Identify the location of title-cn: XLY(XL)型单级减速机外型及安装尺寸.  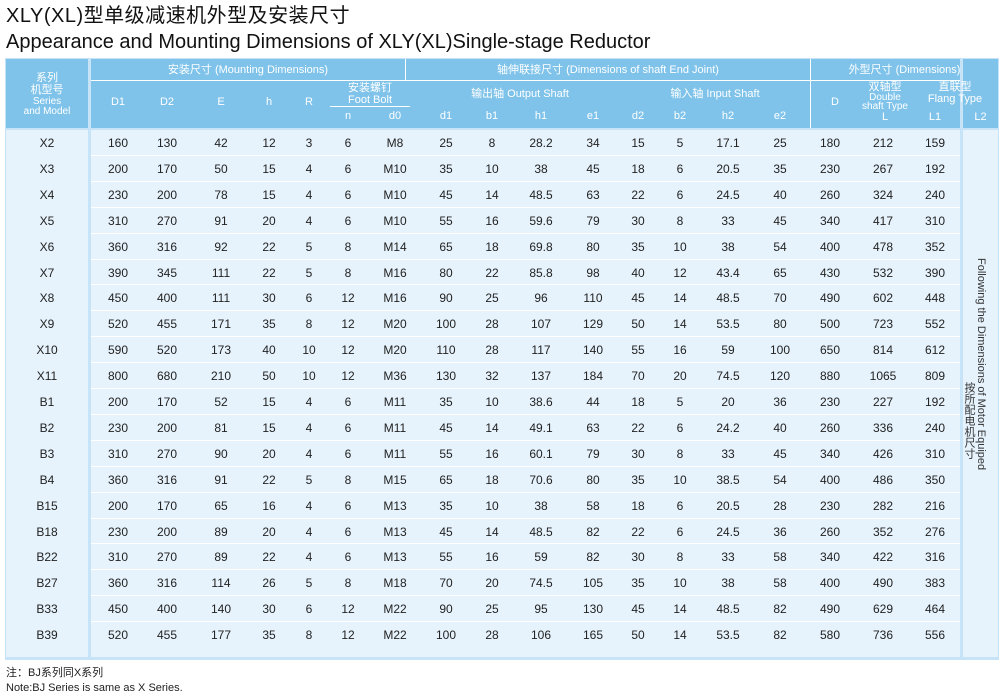
(178, 16).